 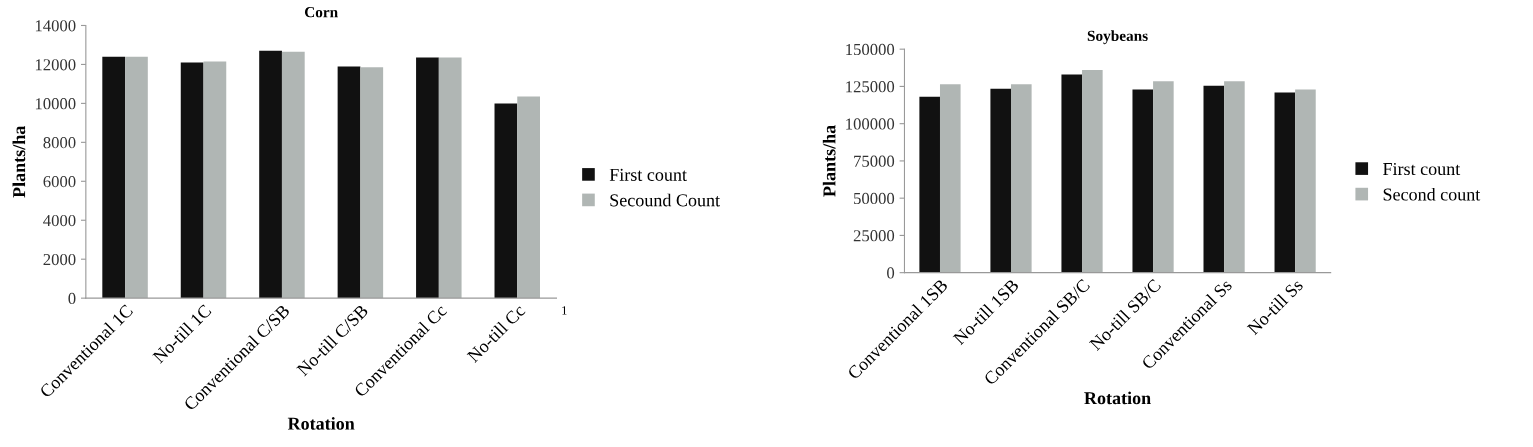 I want to click on y-tick-label: 14000, so click(x=55, y=26).